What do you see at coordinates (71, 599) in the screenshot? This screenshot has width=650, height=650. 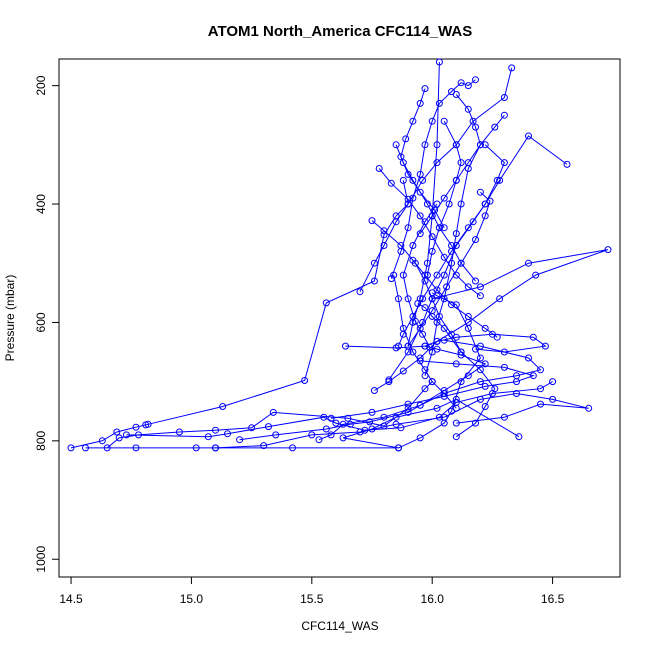 I see `x-tick-label: 14.5` at bounding box center [71, 599].